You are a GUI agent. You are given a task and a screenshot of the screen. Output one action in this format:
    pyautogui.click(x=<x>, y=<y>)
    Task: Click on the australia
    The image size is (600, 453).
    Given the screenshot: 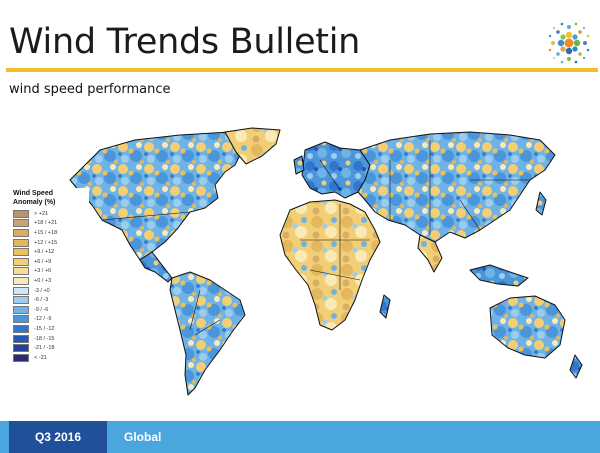 What is the action you would take?
    pyautogui.click(x=527, y=327)
    